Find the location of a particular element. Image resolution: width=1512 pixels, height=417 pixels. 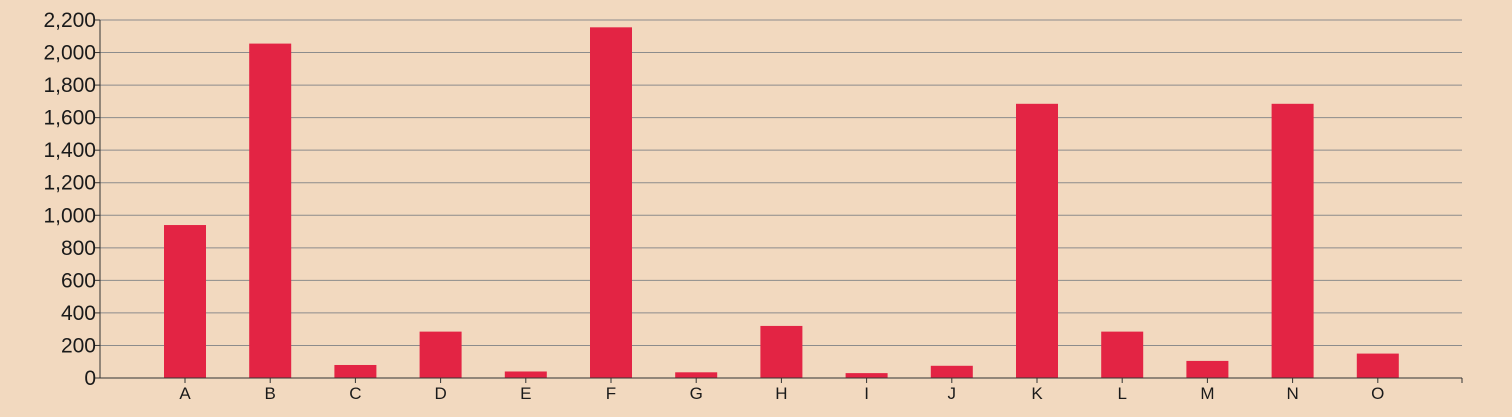

y-tick-label: 0 is located at coordinates (90, 378).